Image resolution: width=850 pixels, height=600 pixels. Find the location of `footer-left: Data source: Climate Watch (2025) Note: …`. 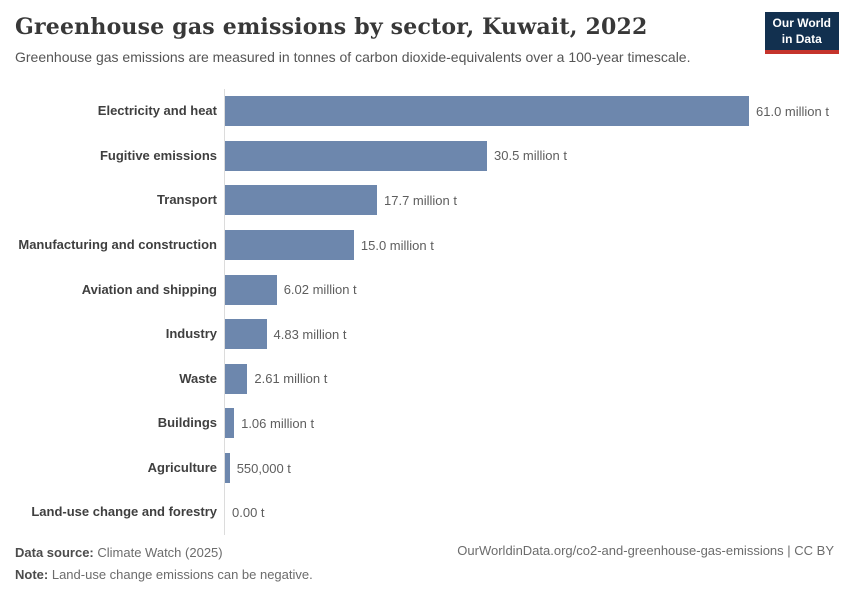

footer-left: Data source: Climate Watch (2025) Note: … is located at coordinates (164, 564).